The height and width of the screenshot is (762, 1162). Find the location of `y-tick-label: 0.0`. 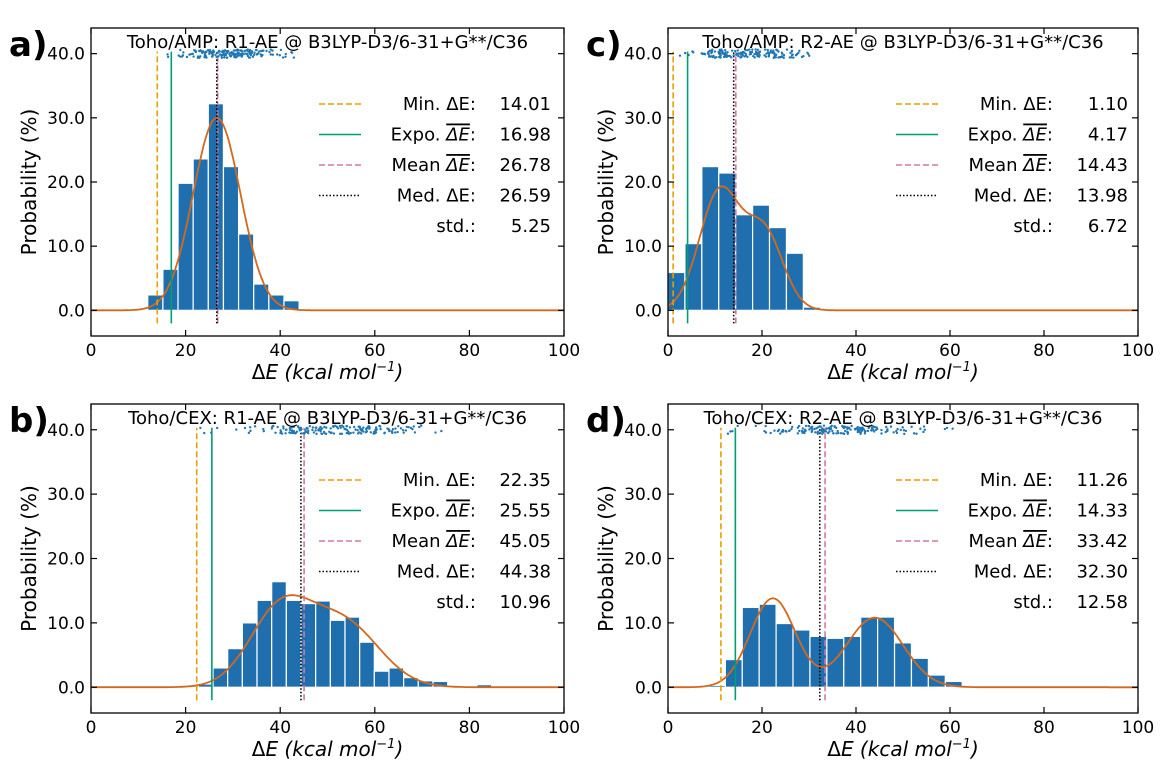

y-tick-label: 0.0 is located at coordinates (648, 311).